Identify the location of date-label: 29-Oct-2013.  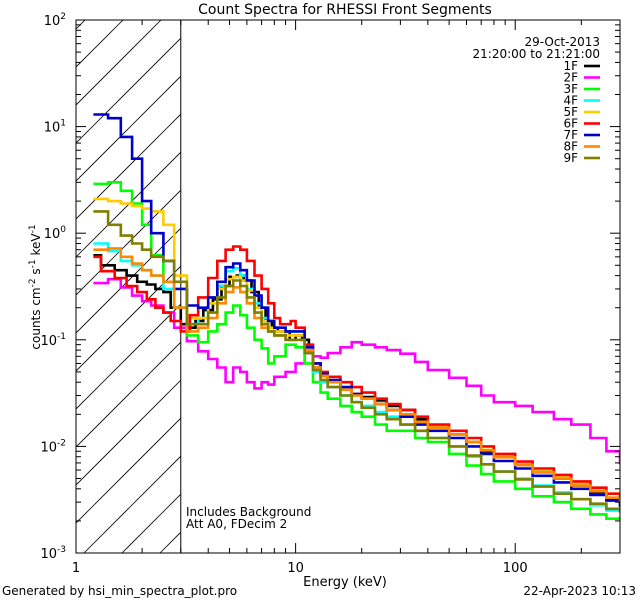
(562, 42).